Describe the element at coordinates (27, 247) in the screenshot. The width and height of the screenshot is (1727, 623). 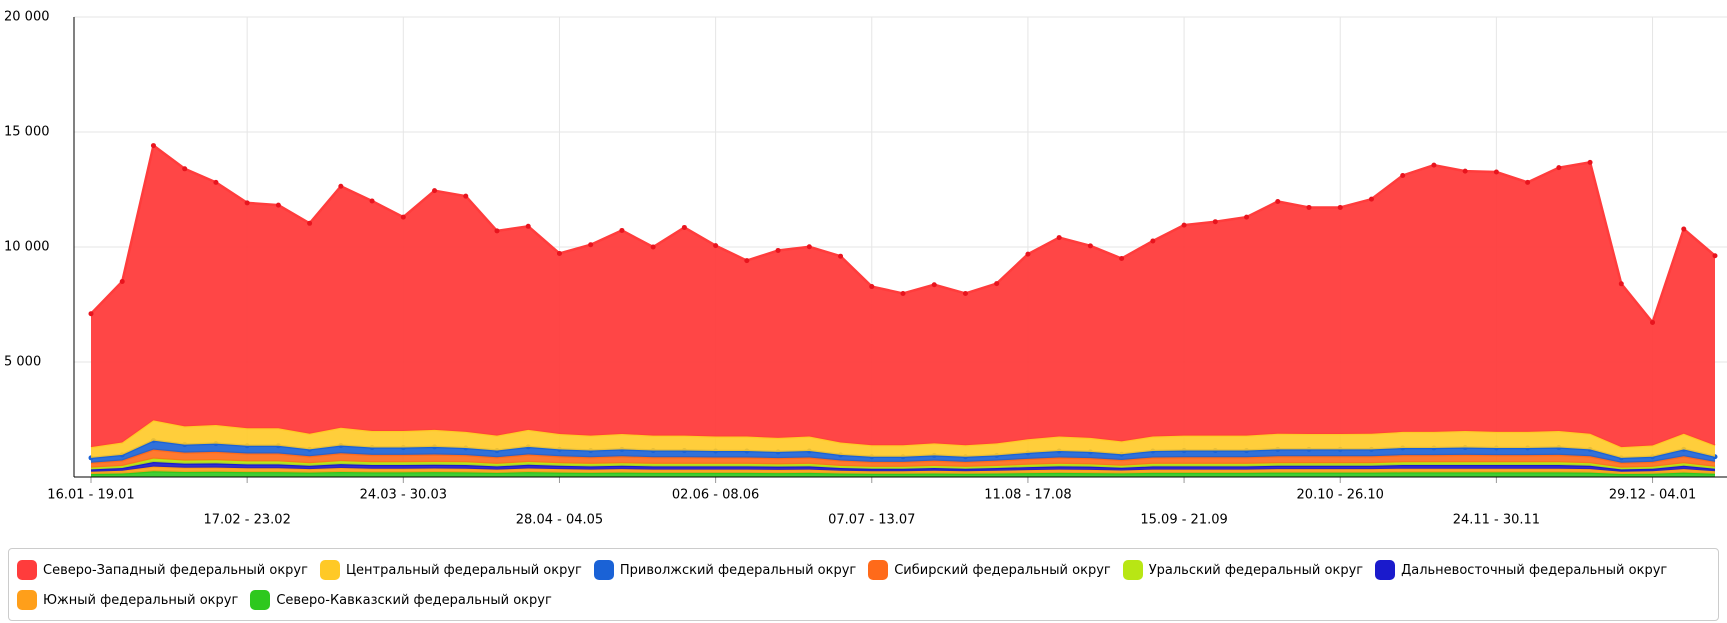
I see `y-tick-label: 10 000` at that location.